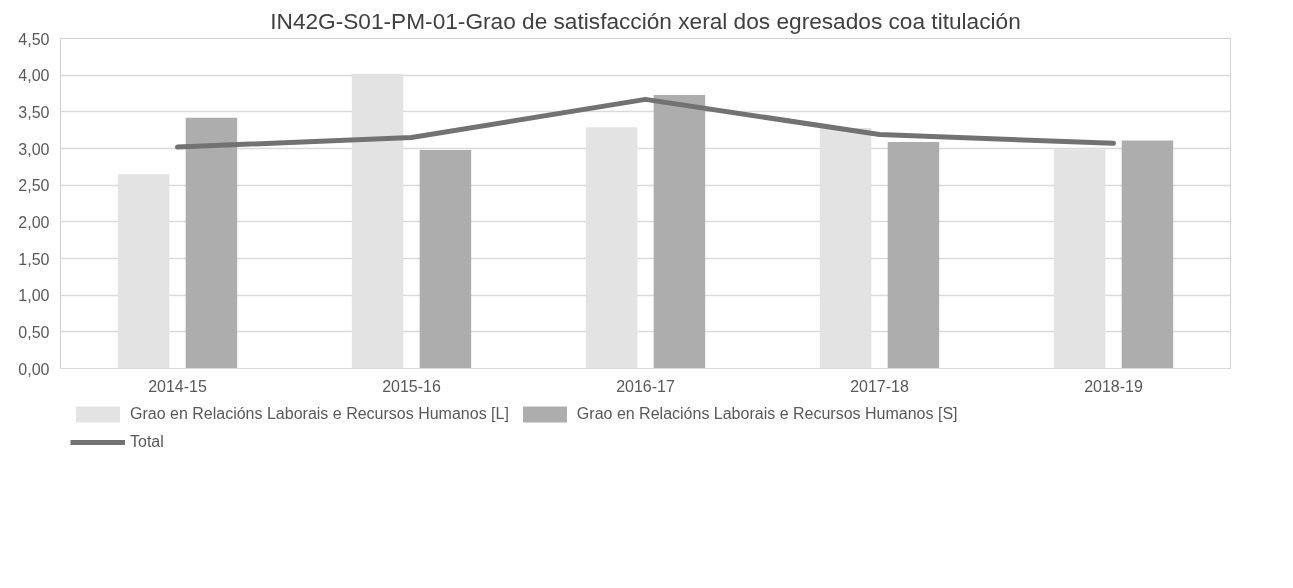 The image size is (1293, 588). What do you see at coordinates (645, 20) in the screenshot?
I see `chart-title: IN42G-S01-PM-01-Grao de satisfacción xeral dos egresados coa titulación` at bounding box center [645, 20].